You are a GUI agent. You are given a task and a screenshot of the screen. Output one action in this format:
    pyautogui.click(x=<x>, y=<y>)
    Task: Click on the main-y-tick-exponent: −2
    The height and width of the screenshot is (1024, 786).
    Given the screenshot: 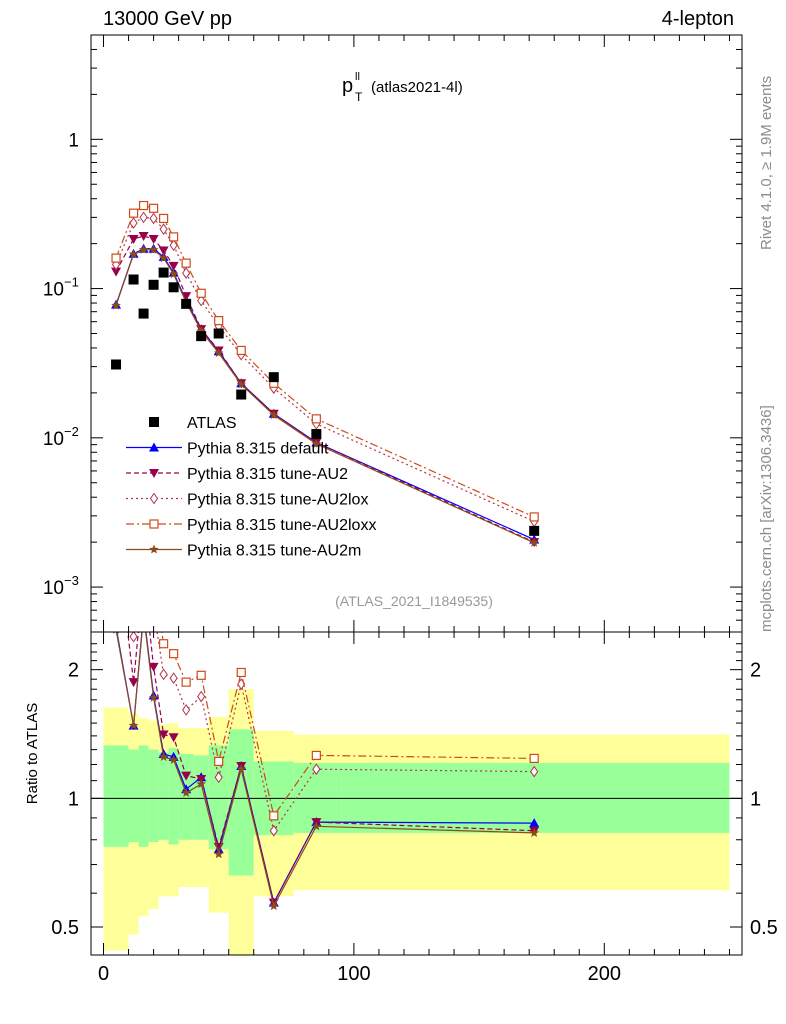 What is the action you would take?
    pyautogui.click(x=71, y=431)
    